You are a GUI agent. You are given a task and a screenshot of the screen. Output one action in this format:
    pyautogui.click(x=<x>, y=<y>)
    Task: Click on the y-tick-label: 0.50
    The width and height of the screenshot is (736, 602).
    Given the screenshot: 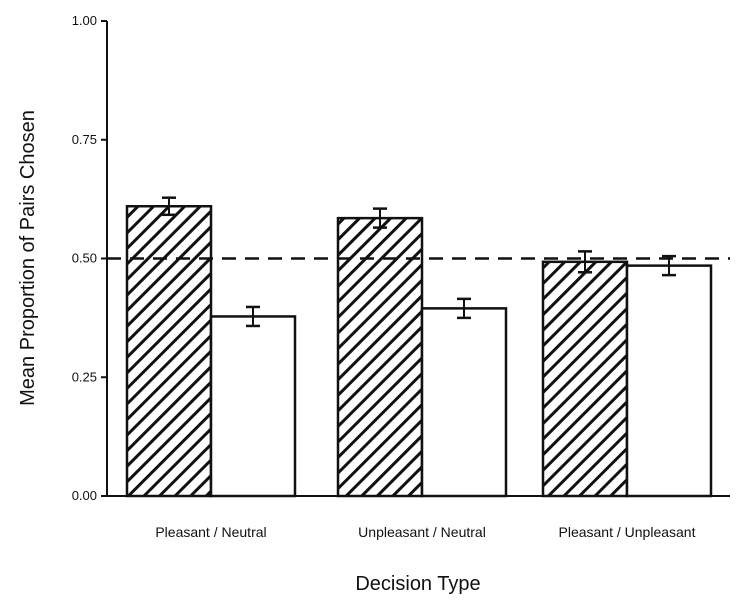 What is the action you would take?
    pyautogui.click(x=84, y=258)
    